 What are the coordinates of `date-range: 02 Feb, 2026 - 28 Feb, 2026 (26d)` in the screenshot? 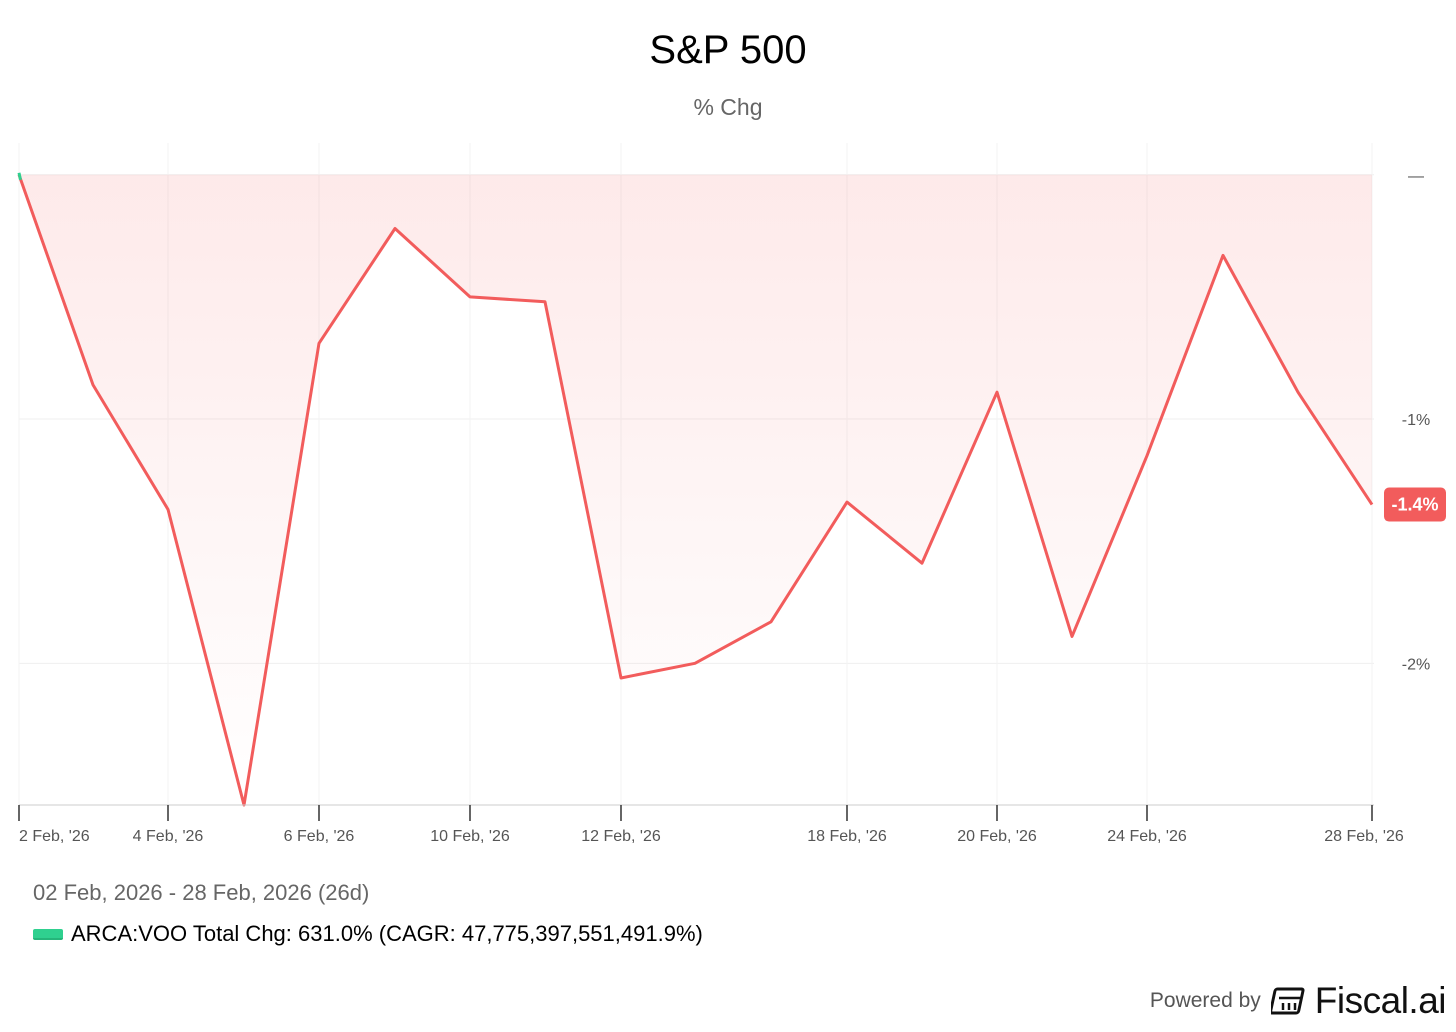 It's located at (201, 892).